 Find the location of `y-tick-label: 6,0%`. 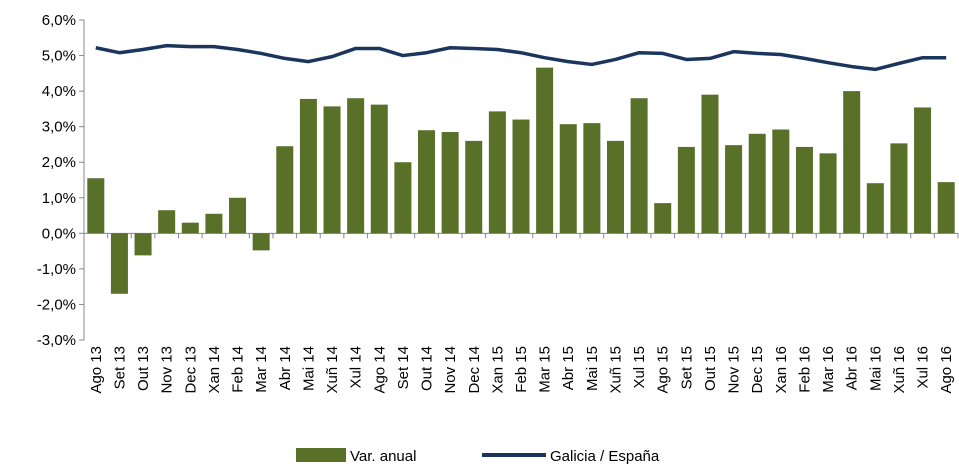

y-tick-label: 6,0% is located at coordinates (59, 20).